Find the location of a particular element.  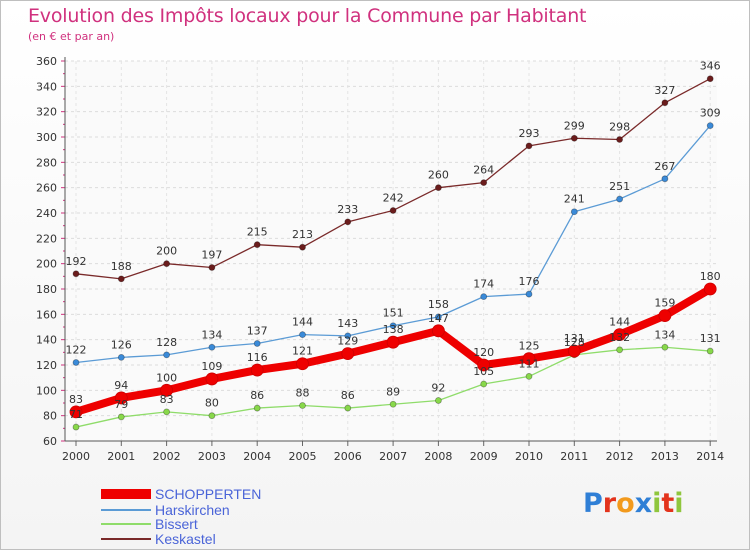

data-label: 241 is located at coordinates (574, 199).